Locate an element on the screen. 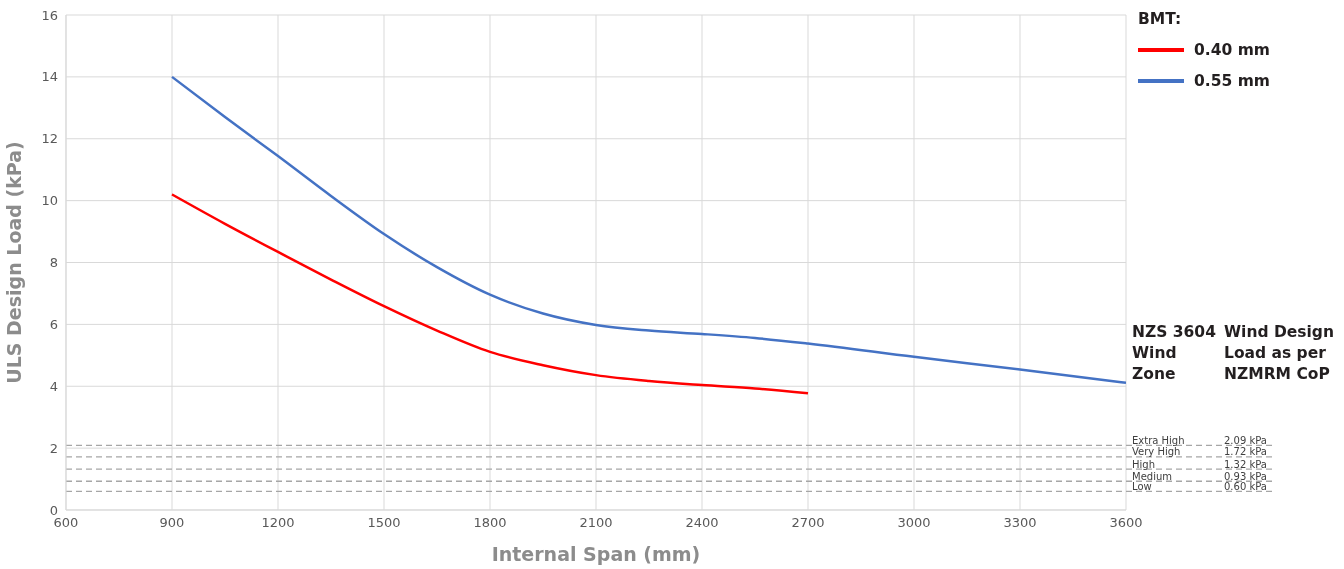 This screenshot has width=1344, height=569. y-tick-label: 12 is located at coordinates (49, 139).